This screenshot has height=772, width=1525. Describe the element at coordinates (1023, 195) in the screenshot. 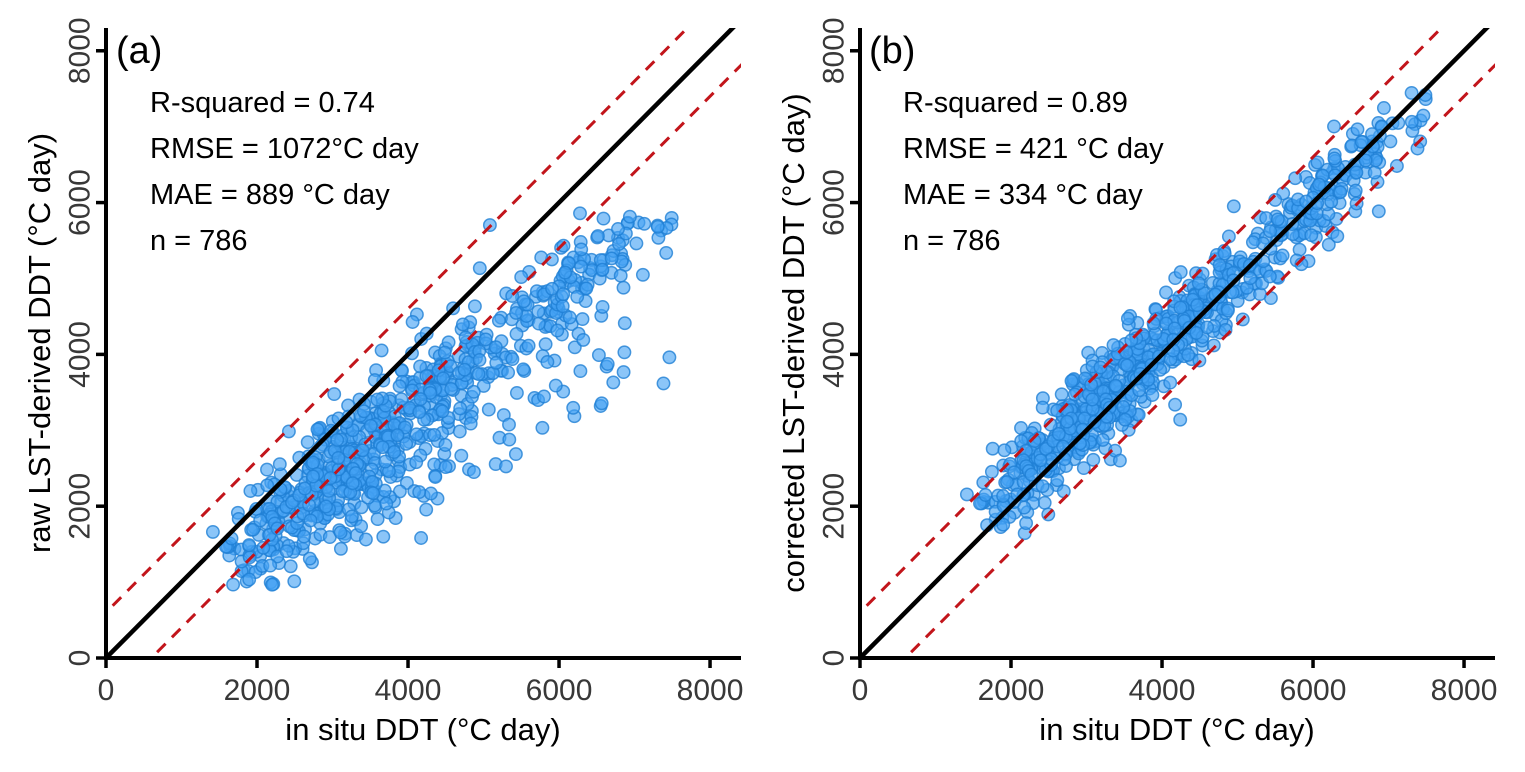

I see `stat-line-mae: MAE = 334 °C day` at that location.